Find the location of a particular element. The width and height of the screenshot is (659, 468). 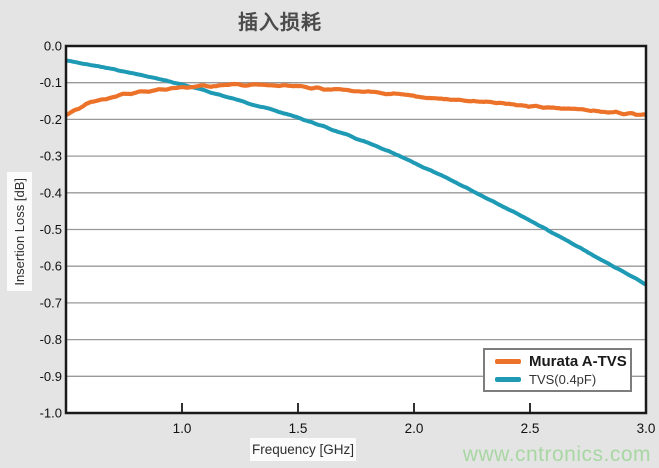

page-title: 插入损耗 is located at coordinates (280, 23).